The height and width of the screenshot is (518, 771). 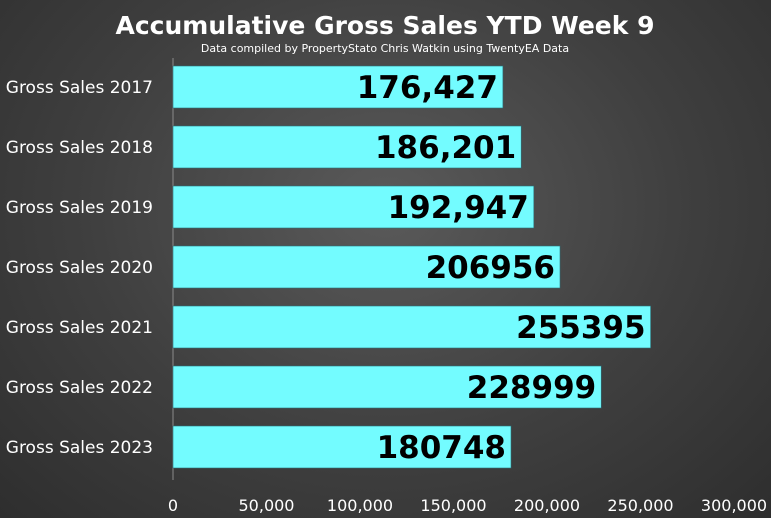 I want to click on x-tick-label: 50,000, so click(x=267, y=505).